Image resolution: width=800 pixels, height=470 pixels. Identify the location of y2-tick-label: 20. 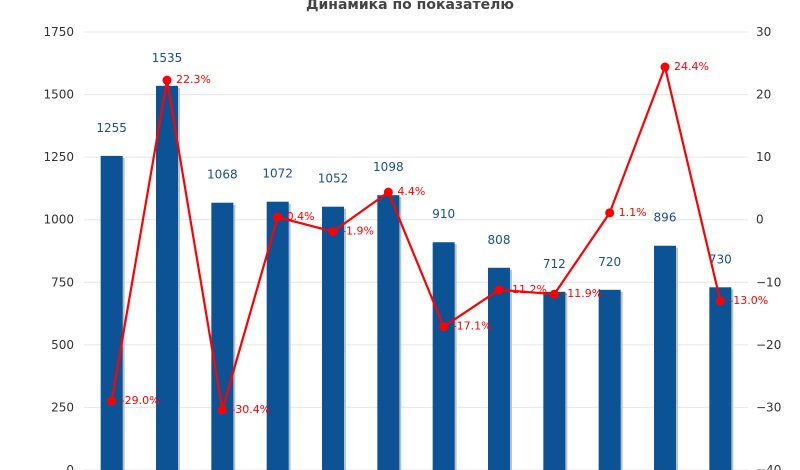
(763, 95).